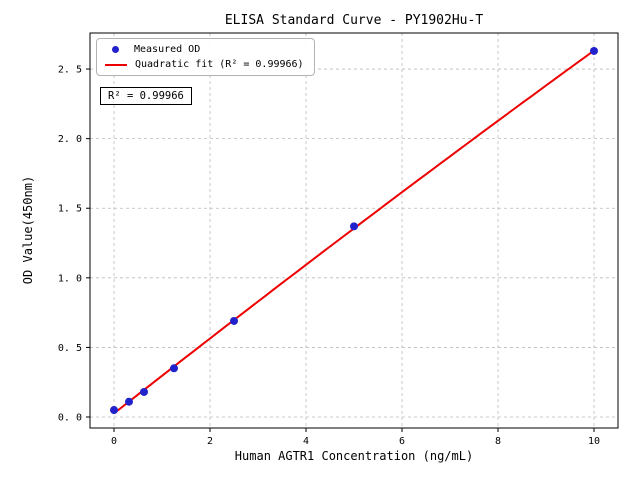 This screenshot has width=640, height=480. Describe the element at coordinates (70, 278) in the screenshot. I see `svg-text: 1. 0` at that location.